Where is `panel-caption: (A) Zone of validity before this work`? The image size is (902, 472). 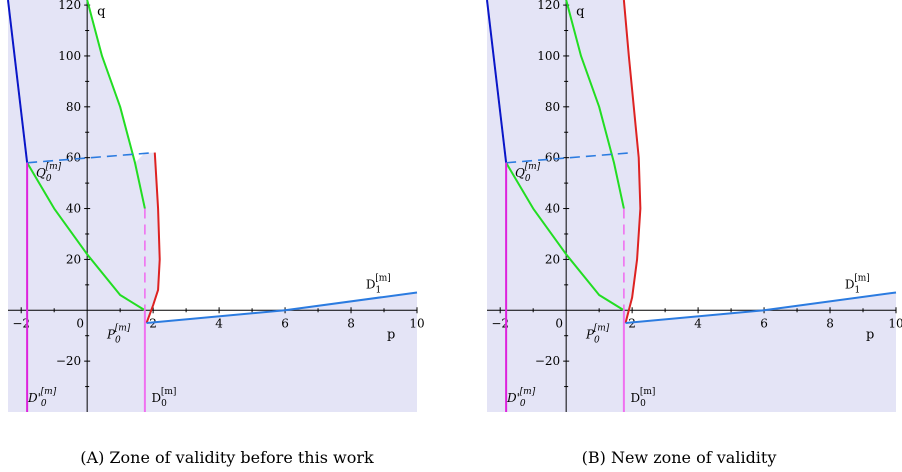
panel-caption: (A) Zone of validity before this work is located at coordinates (227, 457).